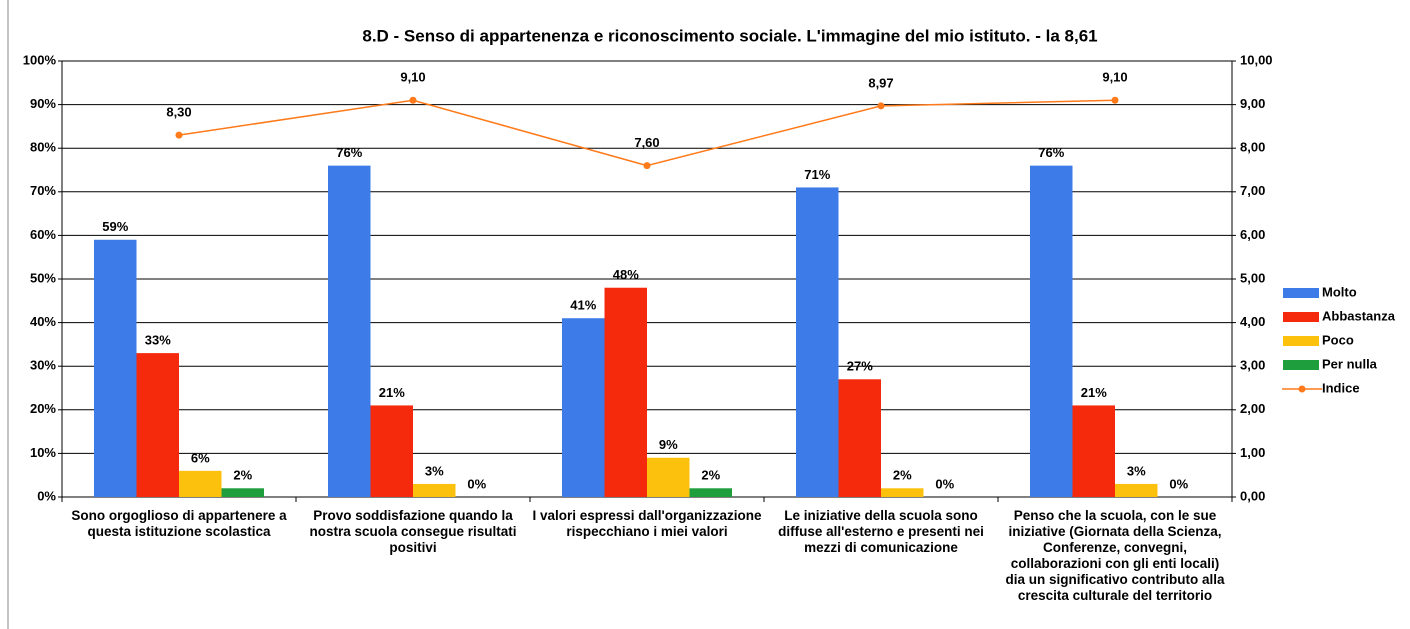 Image resolution: width=1410 pixels, height=629 pixels. Describe the element at coordinates (880, 82) in the screenshot. I see `data-label: 8,97` at that location.